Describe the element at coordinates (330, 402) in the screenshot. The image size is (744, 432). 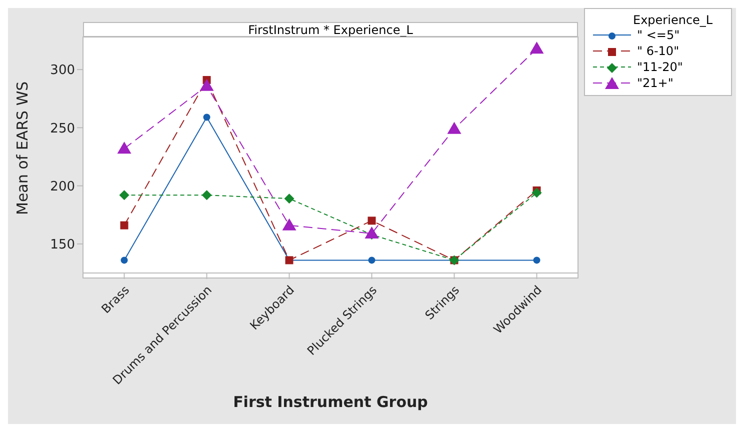
I see `x-axis-title: First Instrument Group` at that location.